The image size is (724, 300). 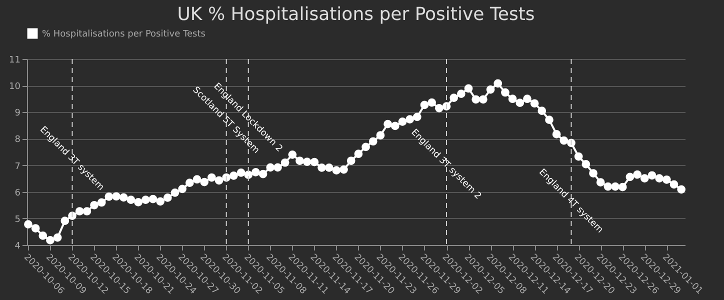 What do you see at coordinates (17, 193) in the screenshot?
I see `y-tick-label: 6` at bounding box center [17, 193].